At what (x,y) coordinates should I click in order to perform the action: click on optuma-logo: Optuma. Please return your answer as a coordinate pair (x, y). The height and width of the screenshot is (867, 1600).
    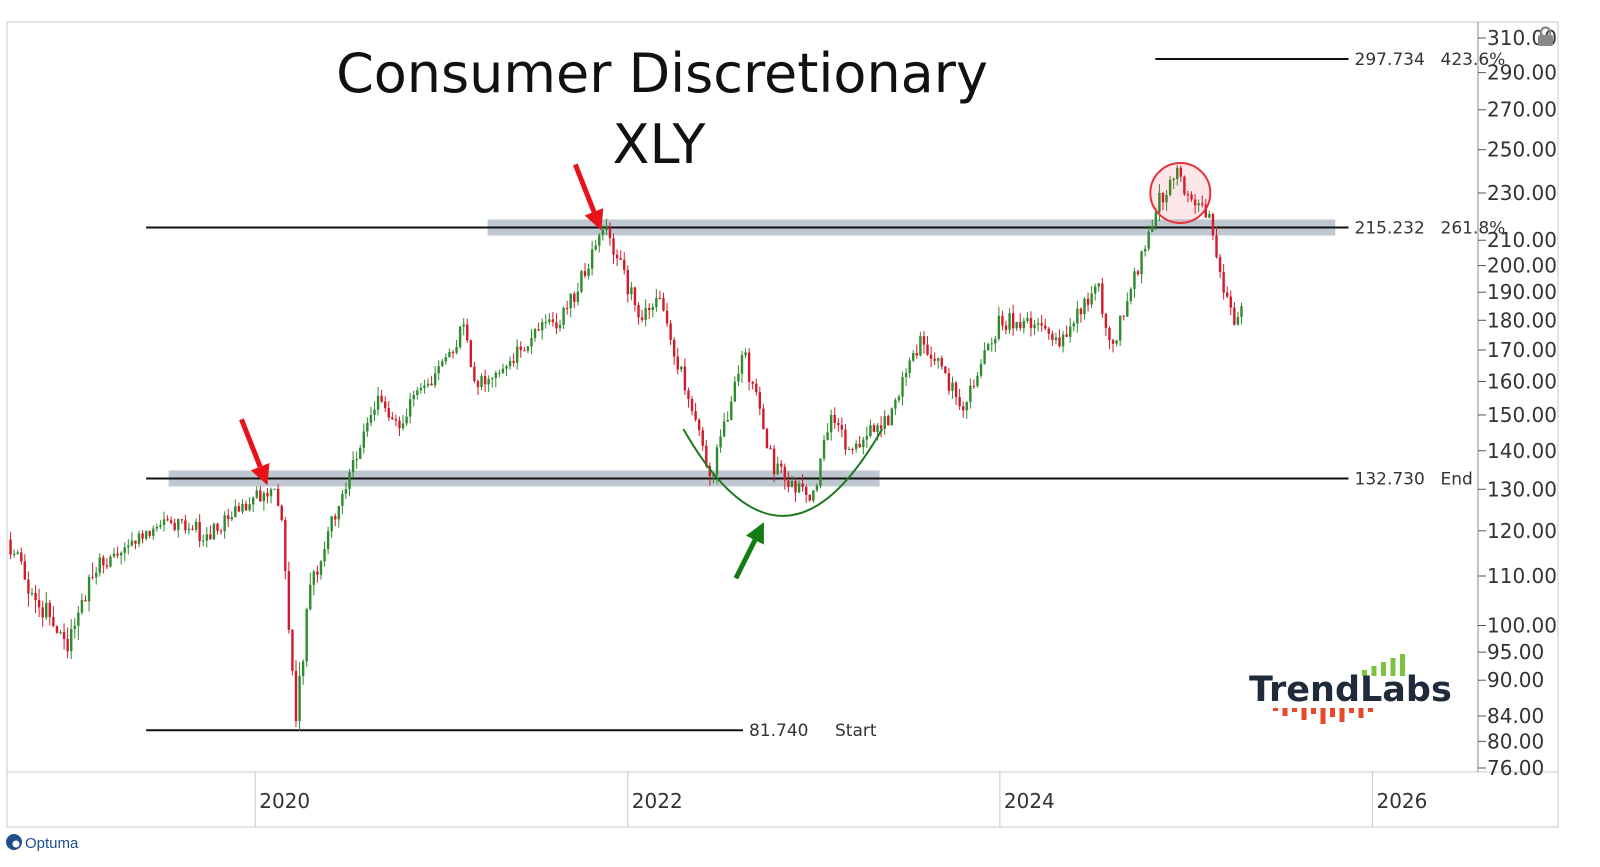
    Looking at the image, I should click on (42, 843).